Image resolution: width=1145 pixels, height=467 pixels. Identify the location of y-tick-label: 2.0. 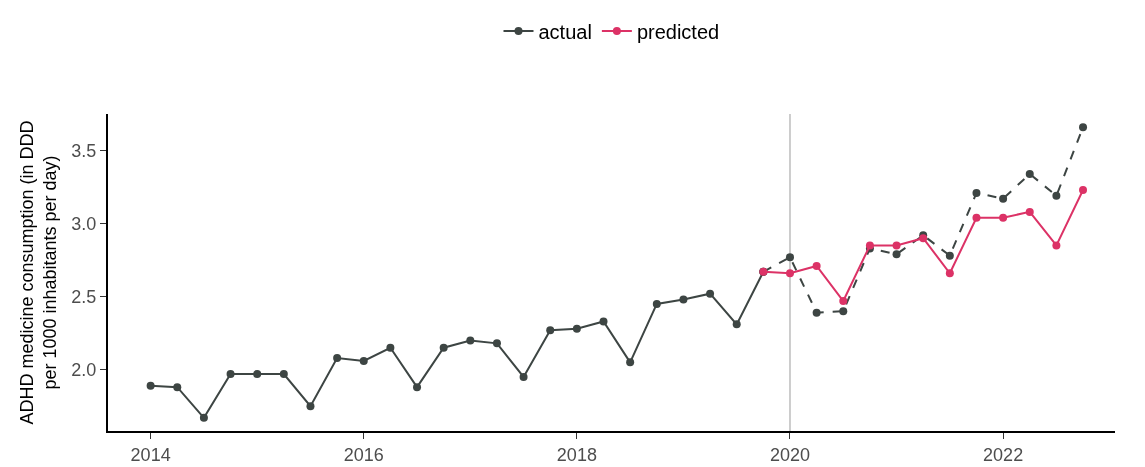
(84, 369).